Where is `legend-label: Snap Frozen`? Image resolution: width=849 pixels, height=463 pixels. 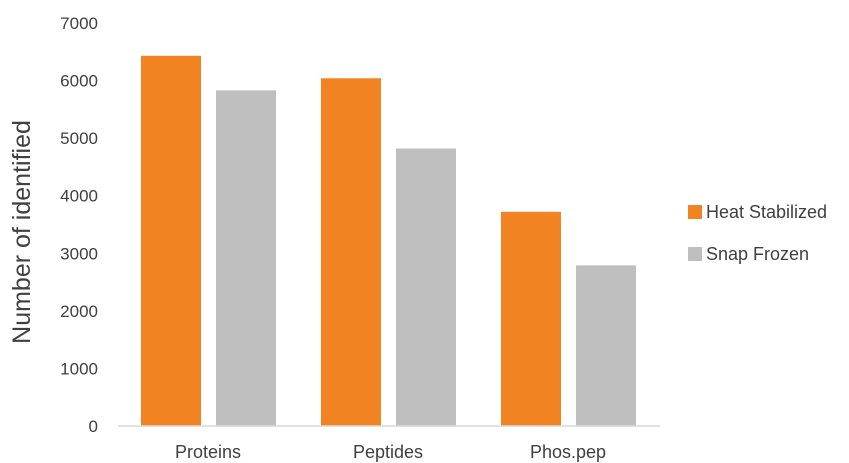
legend-label: Snap Frozen is located at coordinates (757, 254).